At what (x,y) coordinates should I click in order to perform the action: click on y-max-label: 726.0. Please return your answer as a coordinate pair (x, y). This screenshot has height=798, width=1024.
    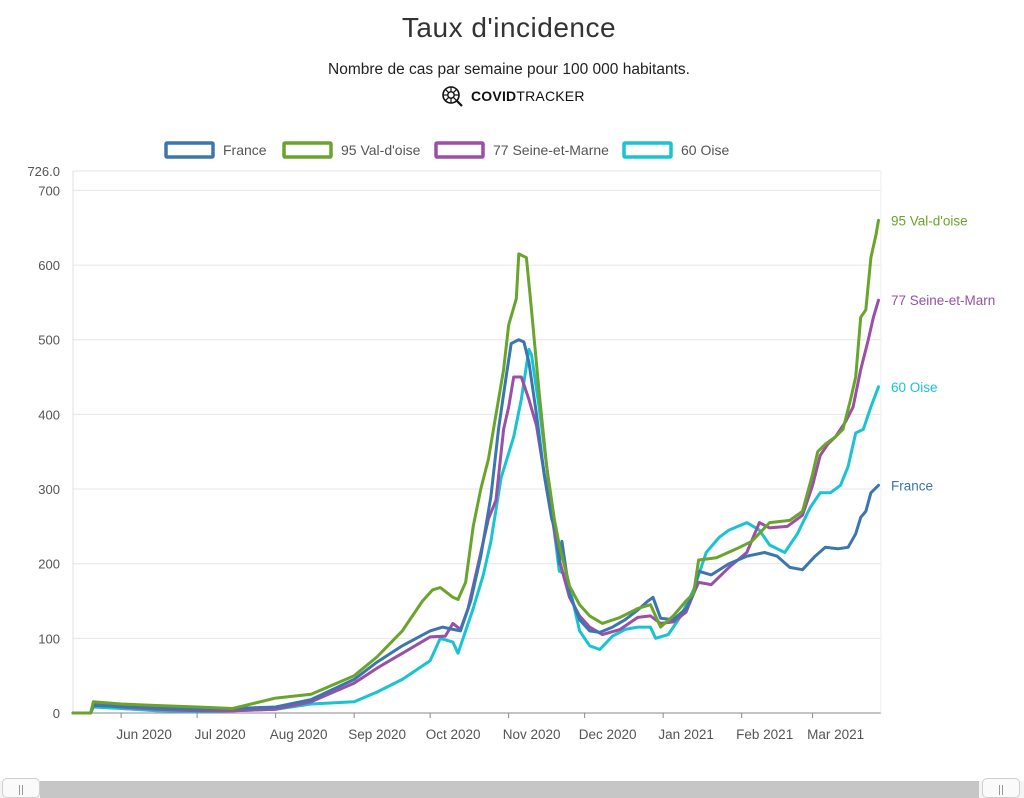
    Looking at the image, I should click on (43, 171).